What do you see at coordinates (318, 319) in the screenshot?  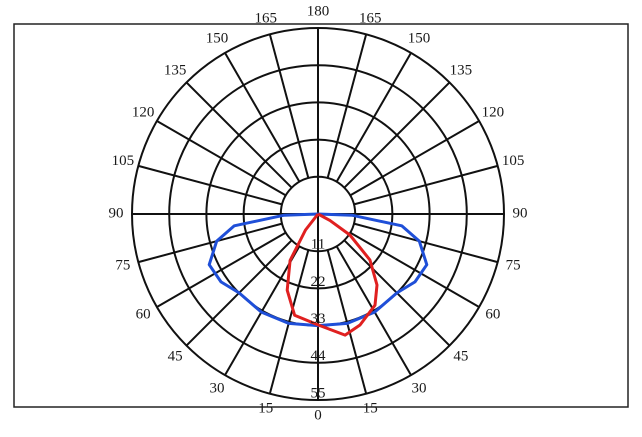 I see `r-tick-label: 33` at bounding box center [318, 319].